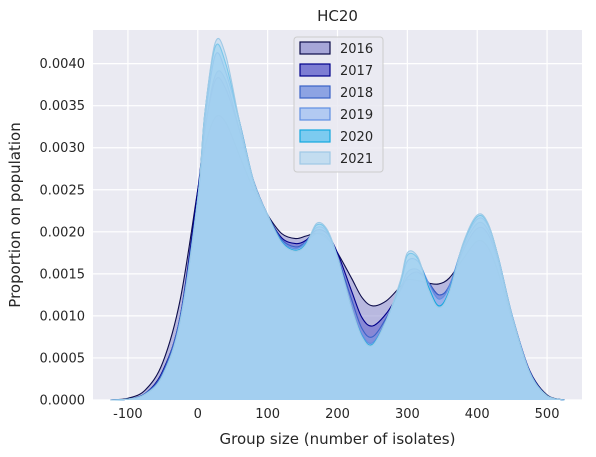 The width and height of the screenshot is (596, 457). I want to click on x-tick-labels: -100 0 100 200 300 400 500, so click(336, 414).